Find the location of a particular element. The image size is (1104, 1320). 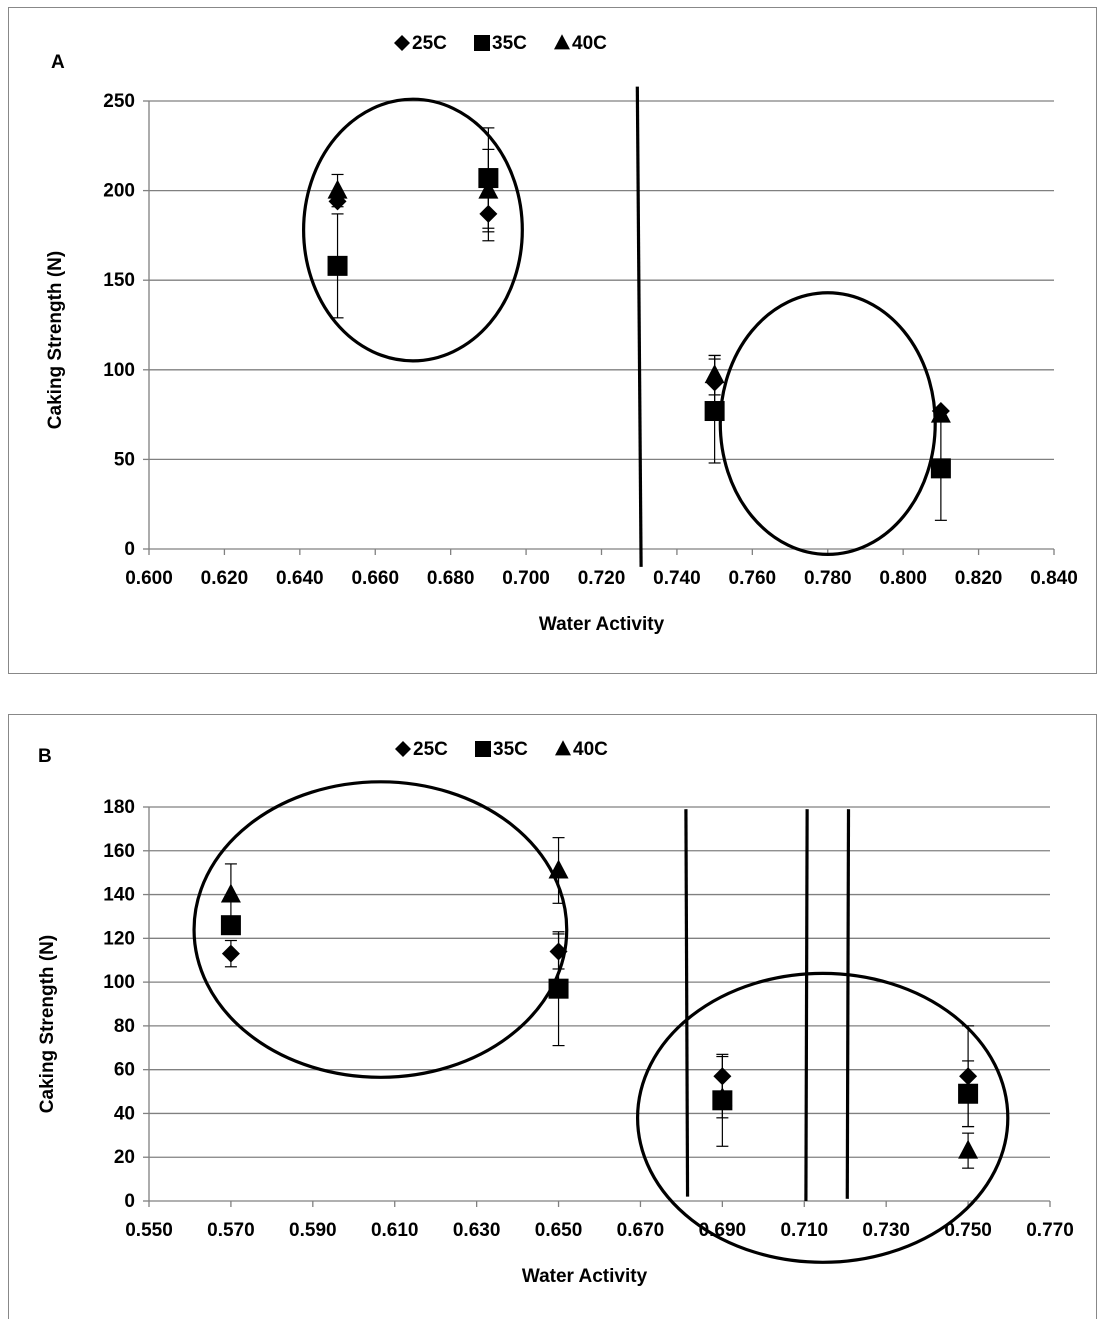

y-tick-label: 120 is located at coordinates (119, 938).